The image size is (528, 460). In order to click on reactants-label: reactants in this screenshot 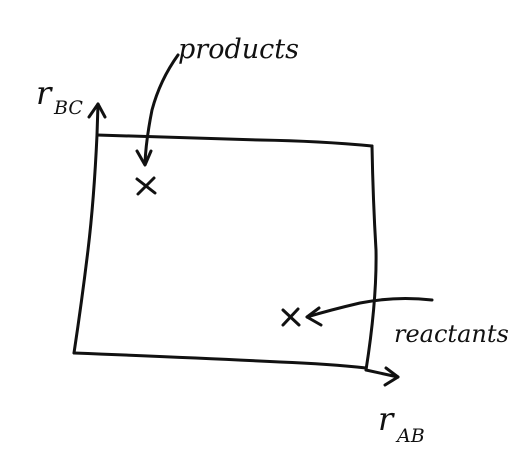, I will do `click(451, 334)`.